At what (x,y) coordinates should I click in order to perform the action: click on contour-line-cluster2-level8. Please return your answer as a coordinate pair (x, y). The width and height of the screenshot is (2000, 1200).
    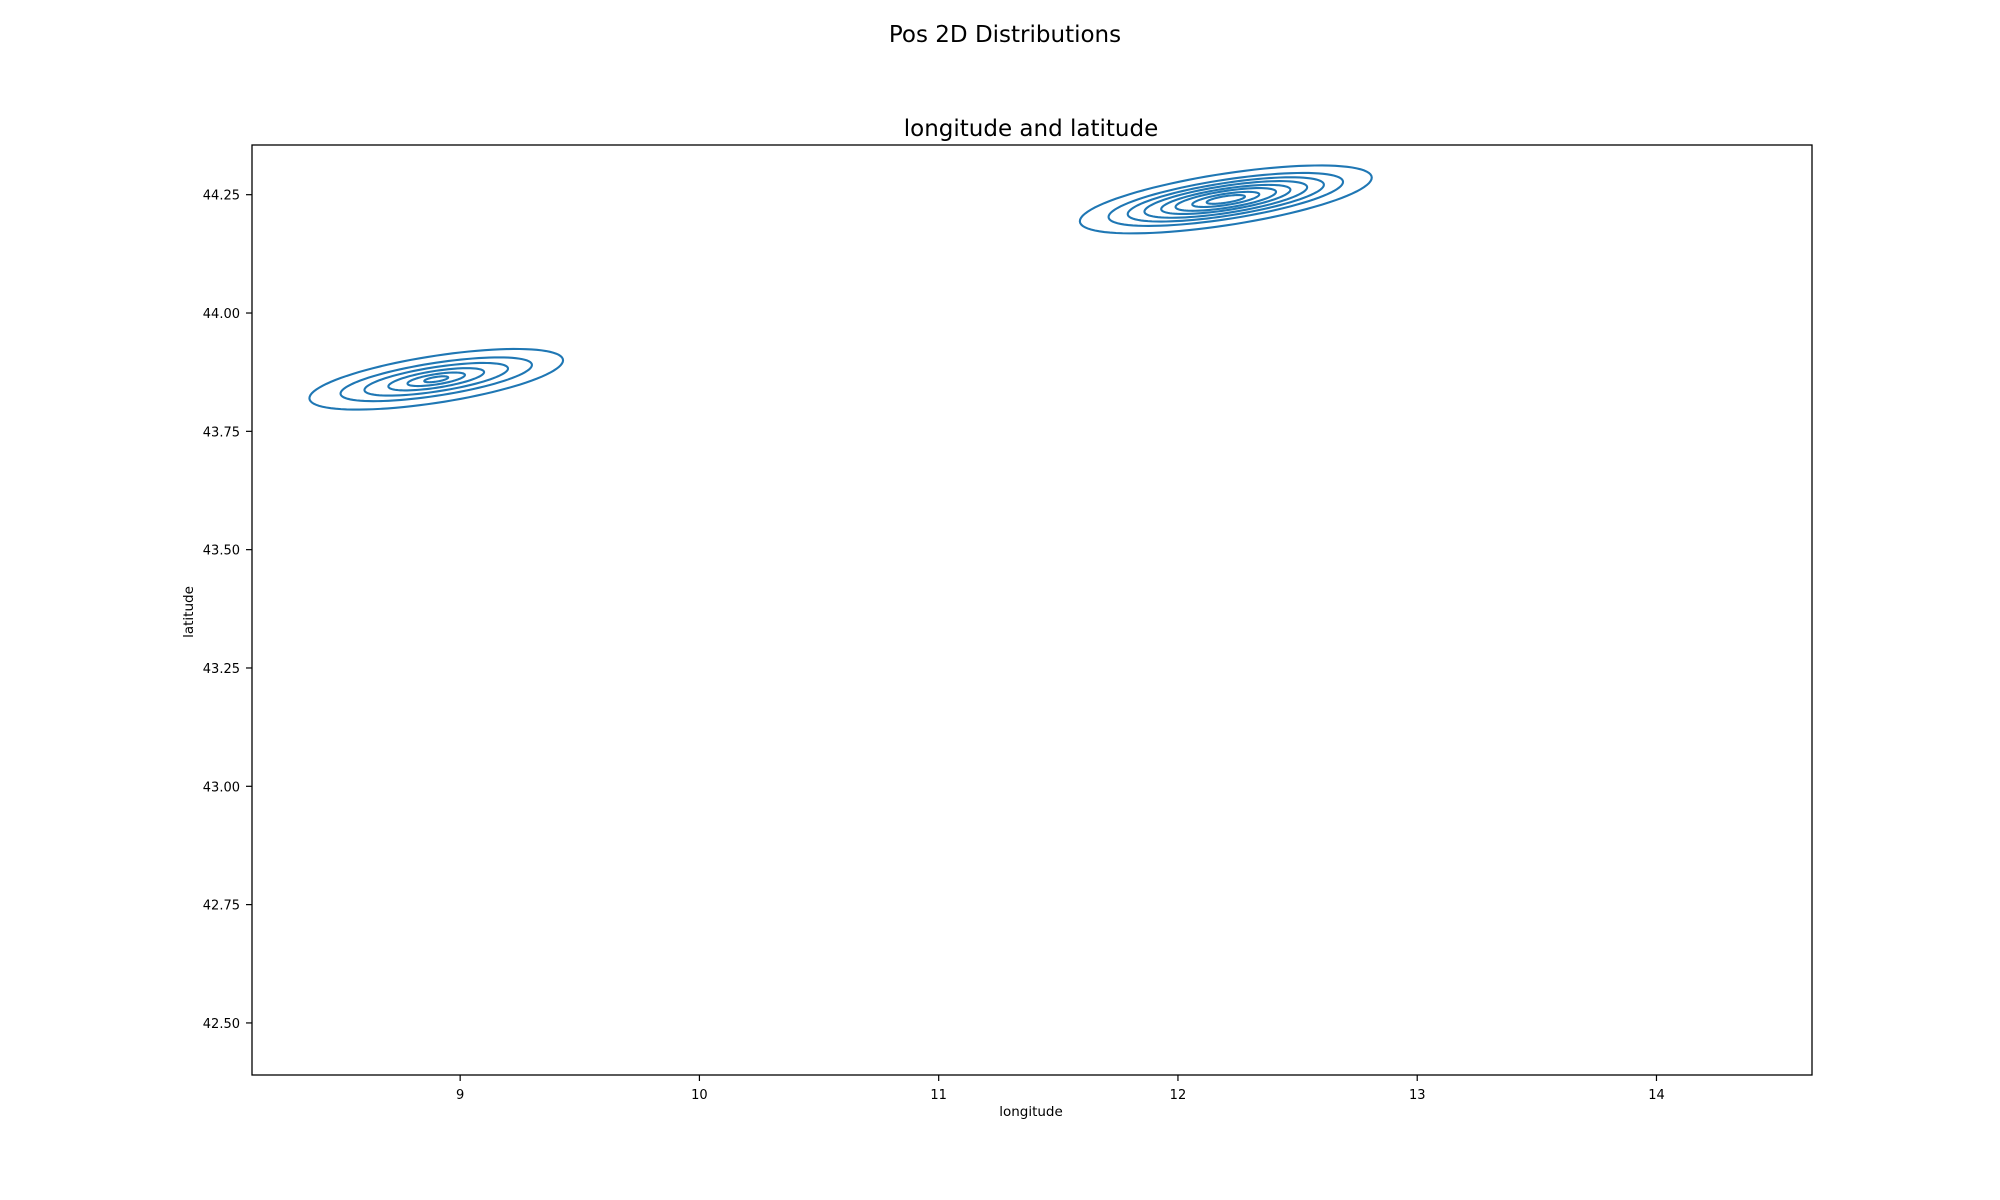
    Looking at the image, I should click on (1226, 199).